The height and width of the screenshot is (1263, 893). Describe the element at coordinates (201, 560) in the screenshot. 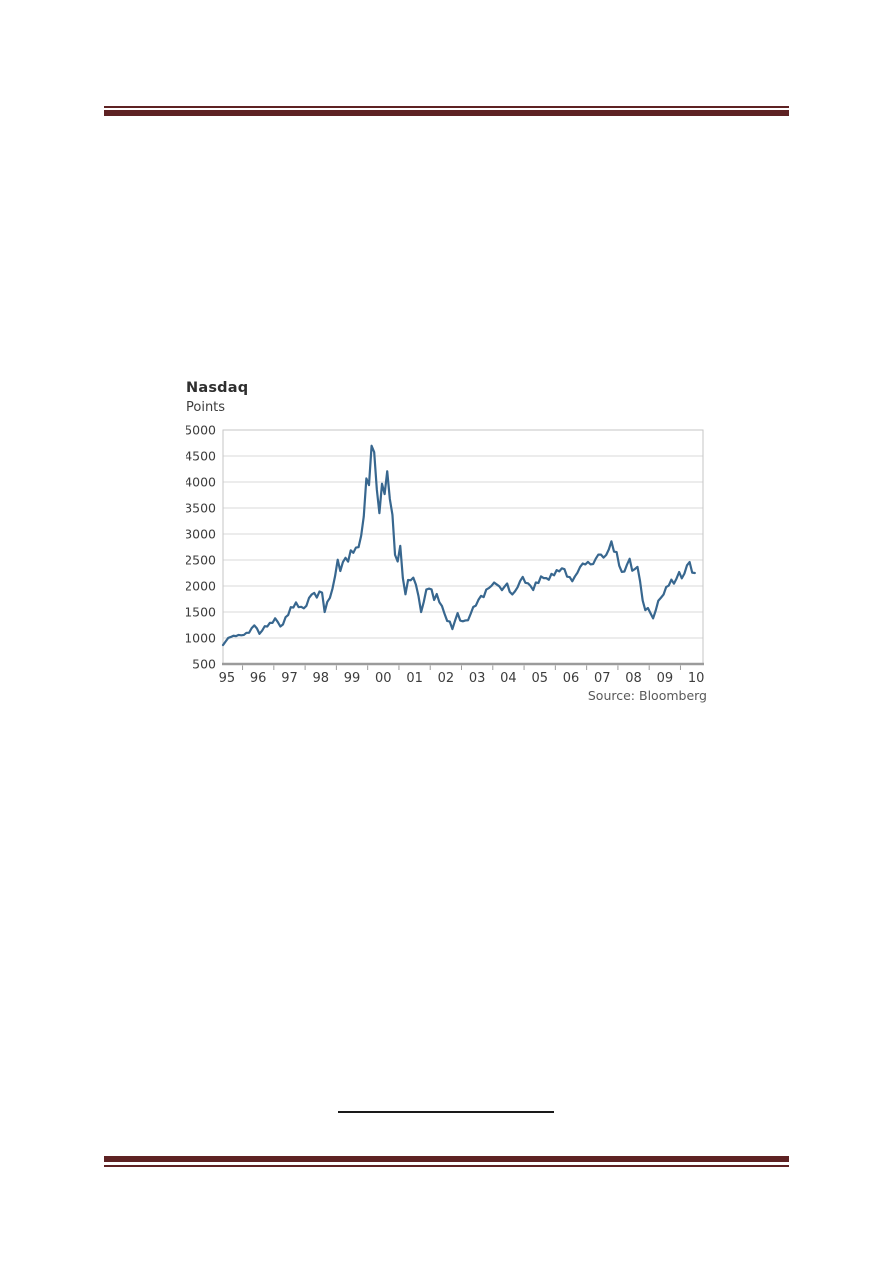

I see `y-axis-tick-label: 2500` at that location.